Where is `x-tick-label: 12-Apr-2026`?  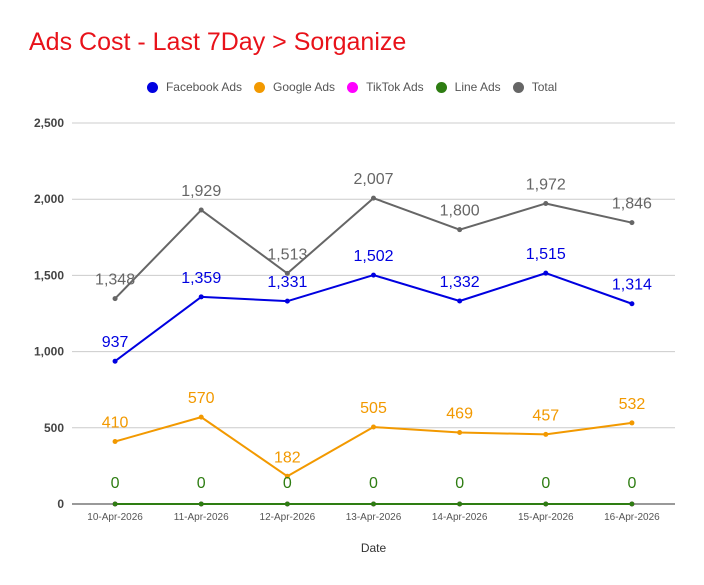
x-tick-label: 12-Apr-2026 is located at coordinates (288, 517).